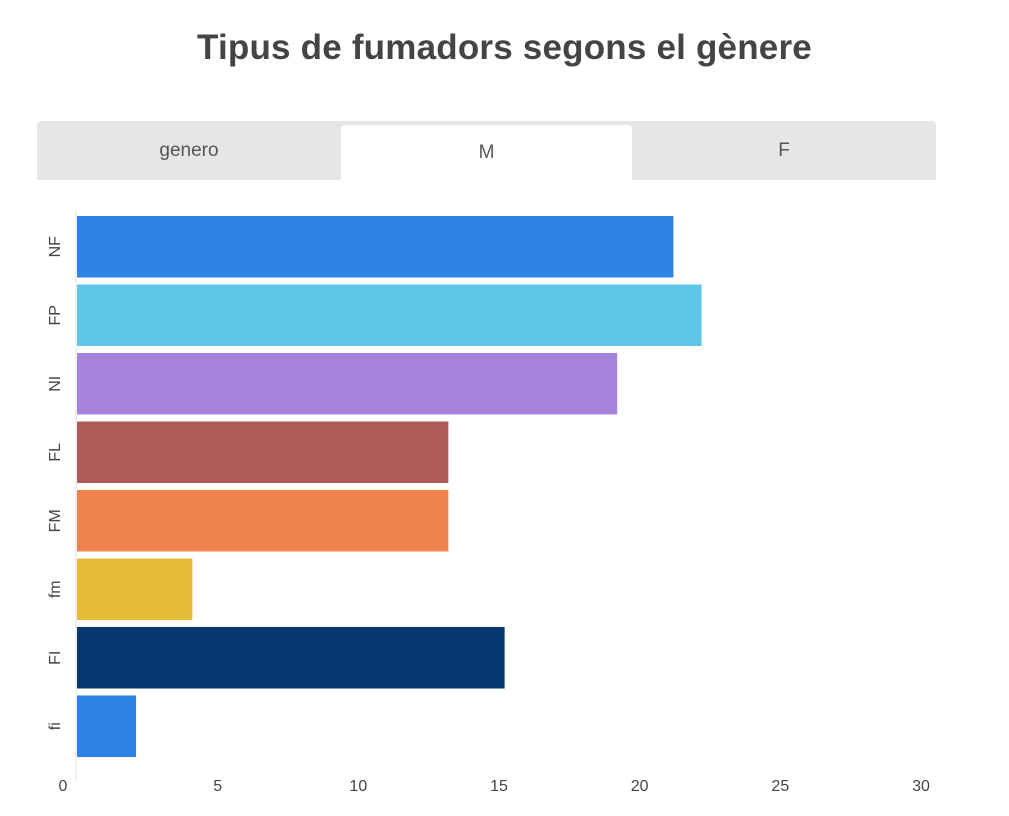 The height and width of the screenshot is (816, 1009). I want to click on x-tick-label-15: 15, so click(499, 786).